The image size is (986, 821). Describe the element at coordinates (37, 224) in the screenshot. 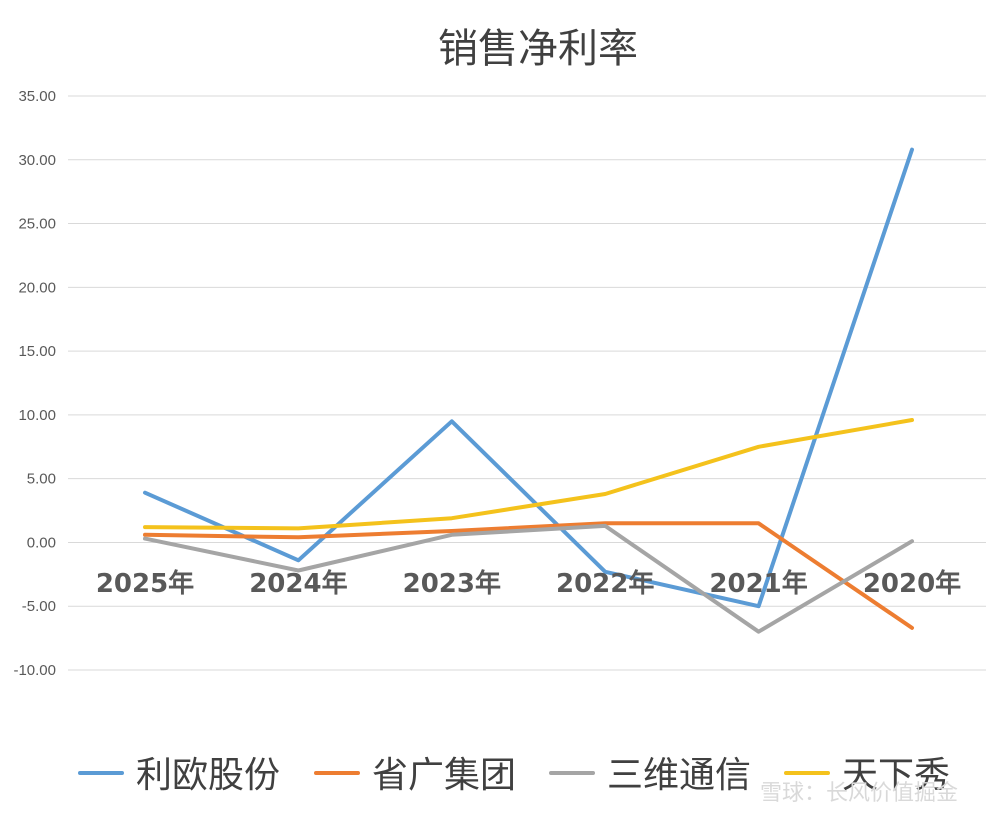

I see `y-tick-label: 25.00` at that location.